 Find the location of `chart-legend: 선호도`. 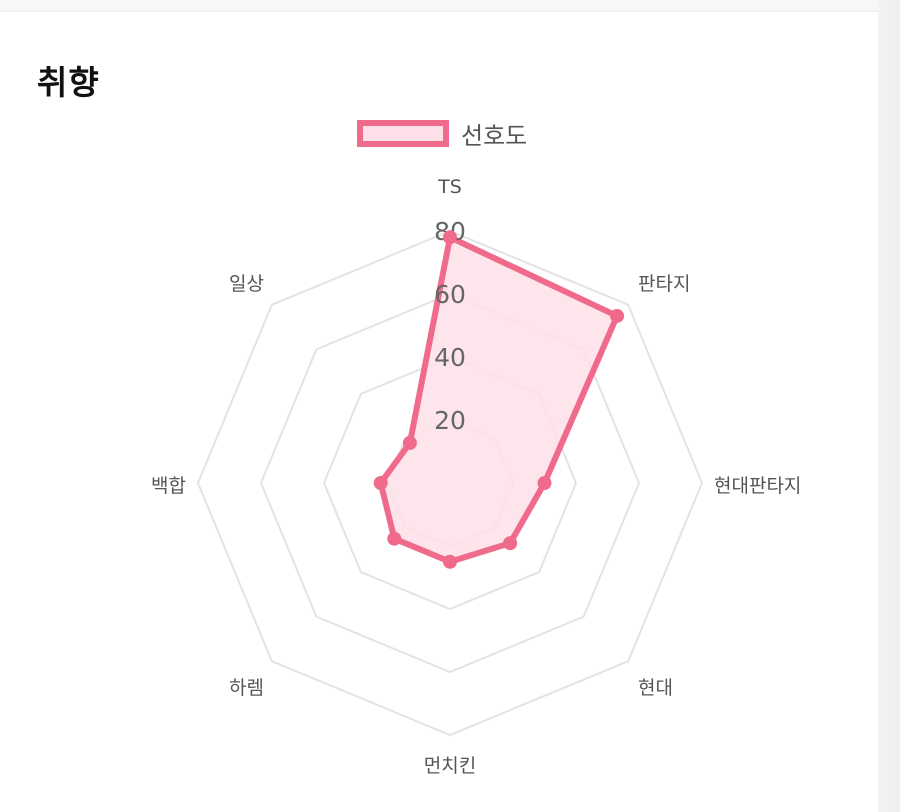

chart-legend: 선호도 is located at coordinates (442, 133).